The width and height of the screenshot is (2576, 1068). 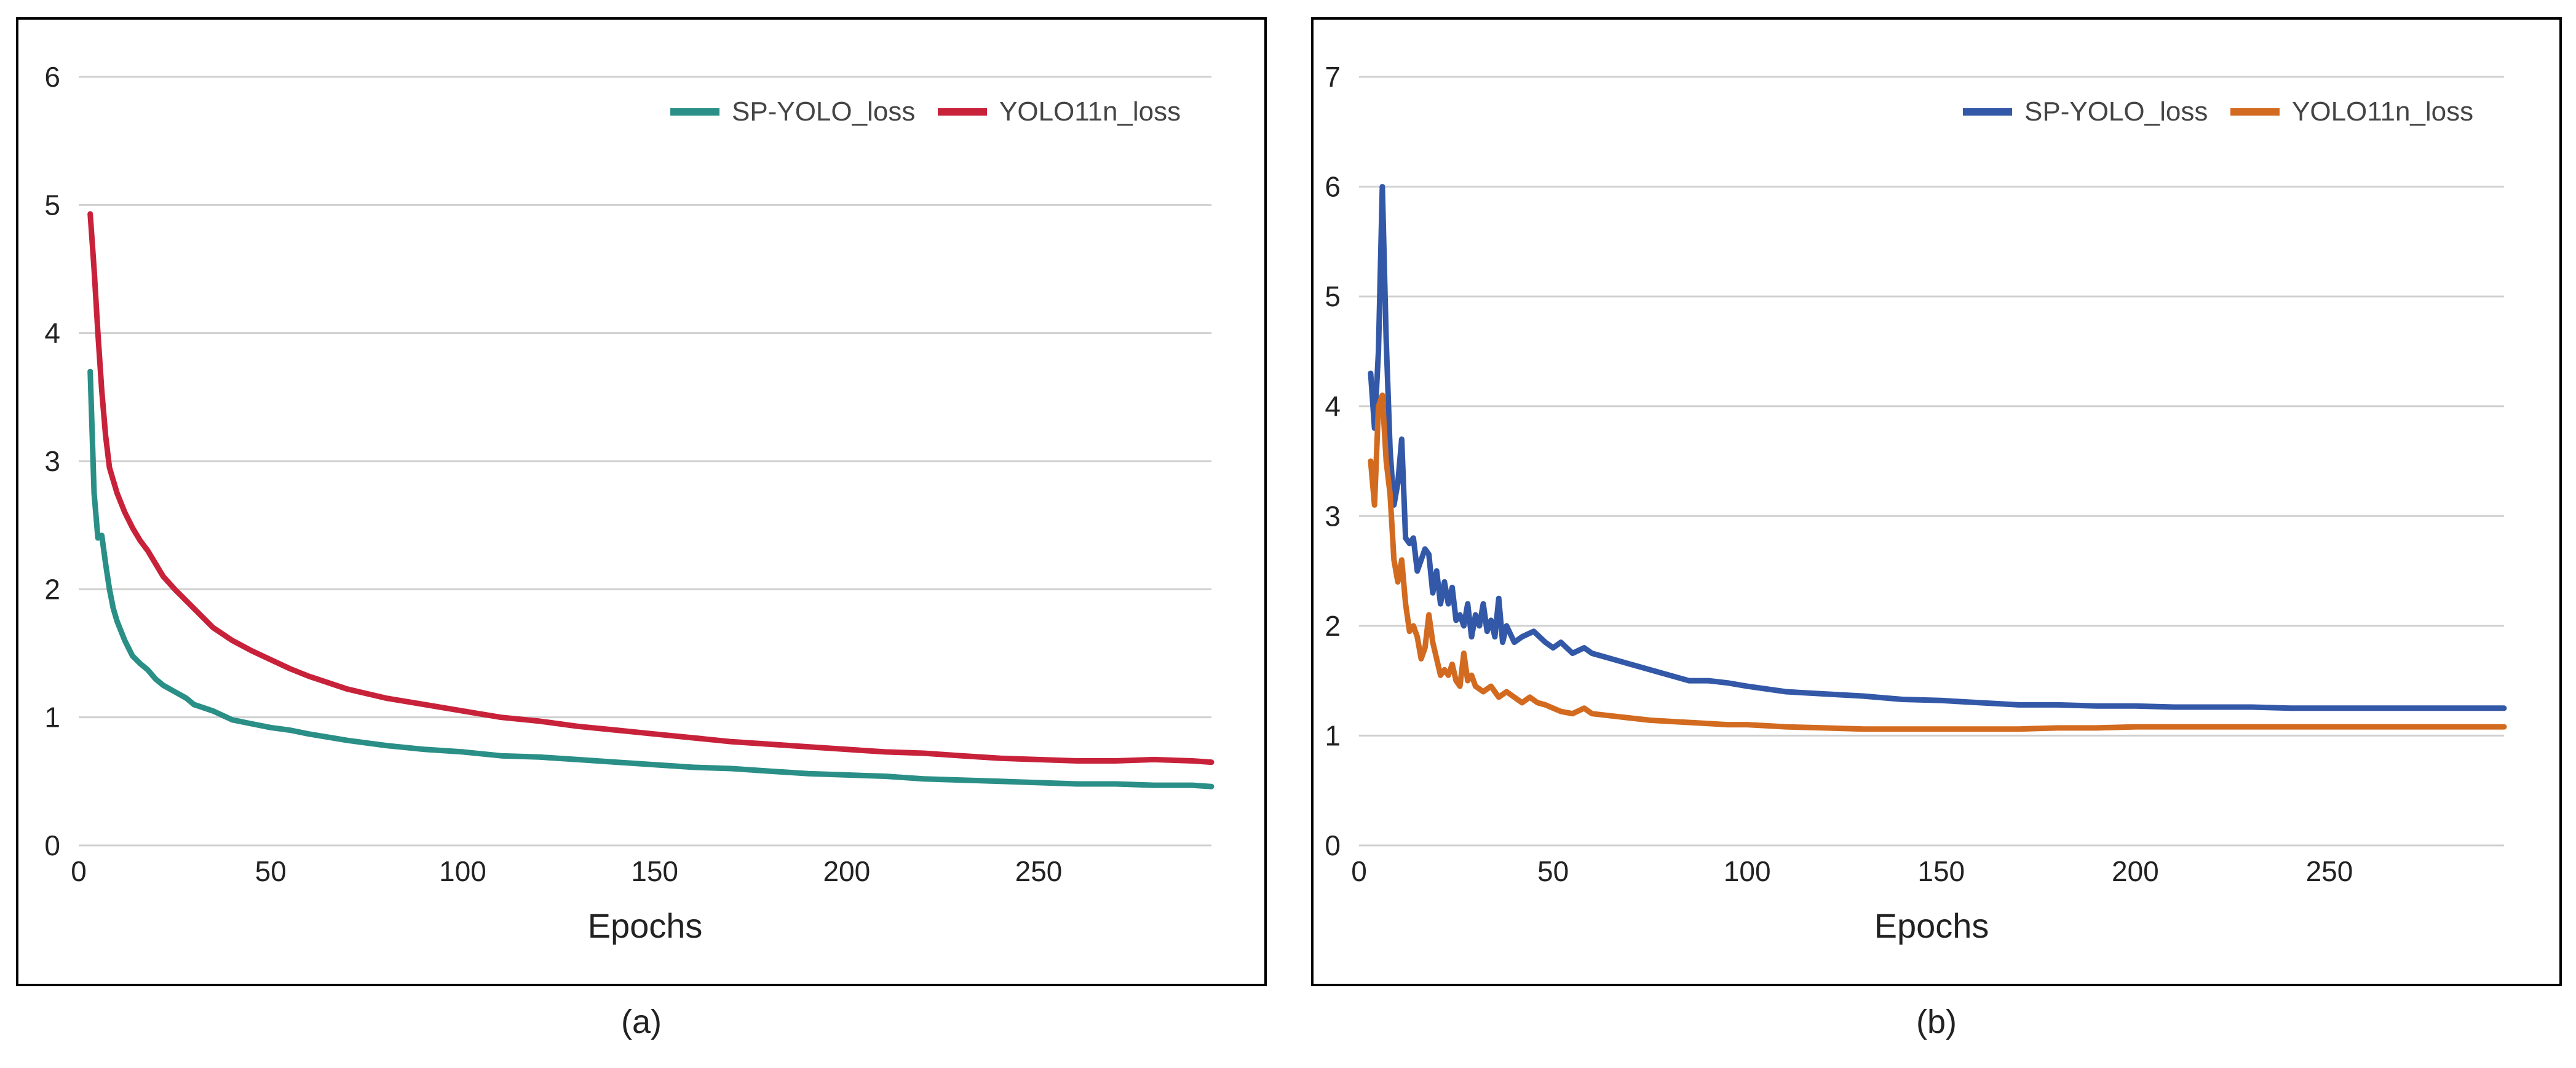 I want to click on panel-caption: (a), so click(x=642, y=1021).